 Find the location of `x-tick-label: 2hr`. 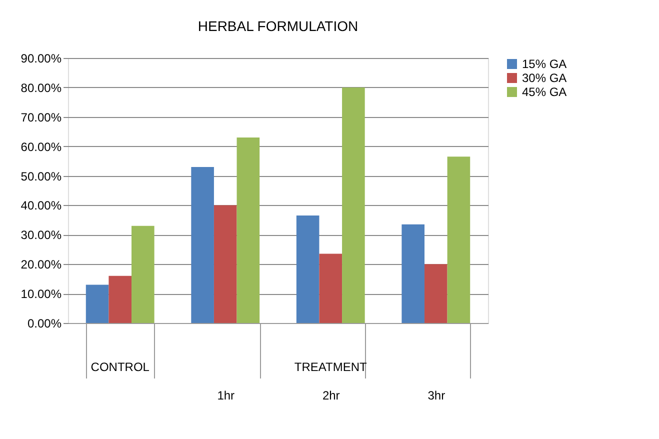

x-tick-label: 2hr is located at coordinates (331, 395).